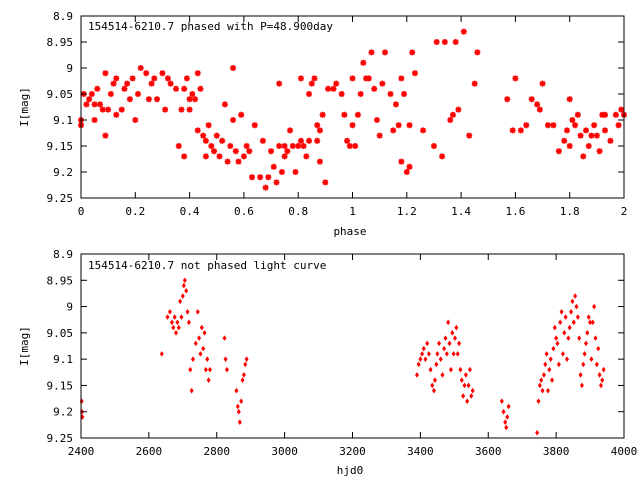 The image size is (640, 480). Describe the element at coordinates (69, 68) in the screenshot. I see `y-tick-label: 9` at that location.